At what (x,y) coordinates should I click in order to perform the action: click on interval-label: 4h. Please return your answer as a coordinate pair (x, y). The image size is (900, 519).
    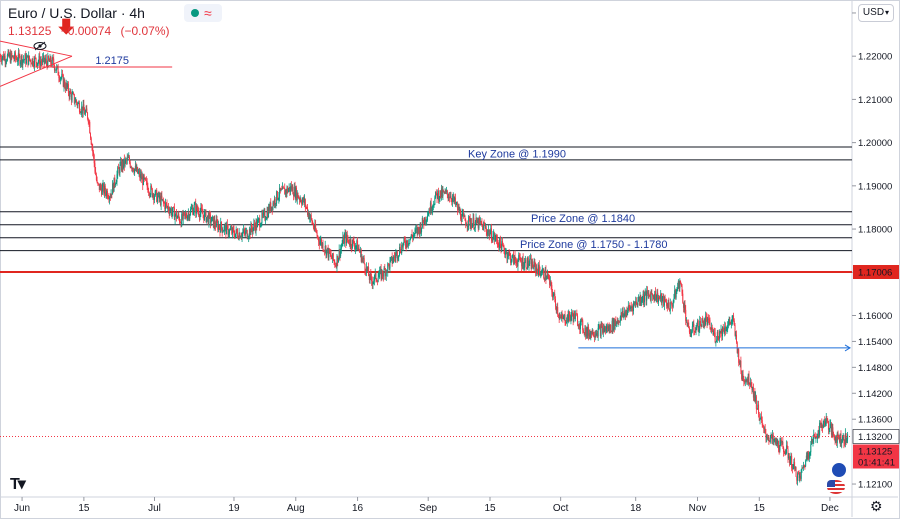
    Looking at the image, I should click on (137, 13).